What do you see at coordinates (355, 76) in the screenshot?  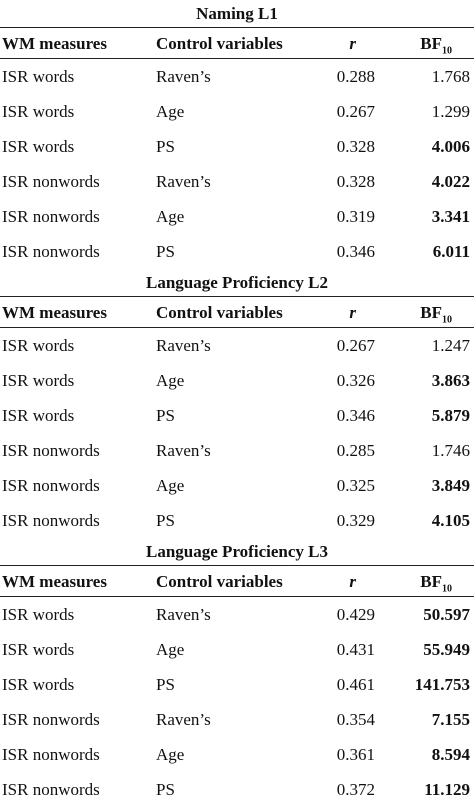 I see `table-cell: 0.288` at bounding box center [355, 76].